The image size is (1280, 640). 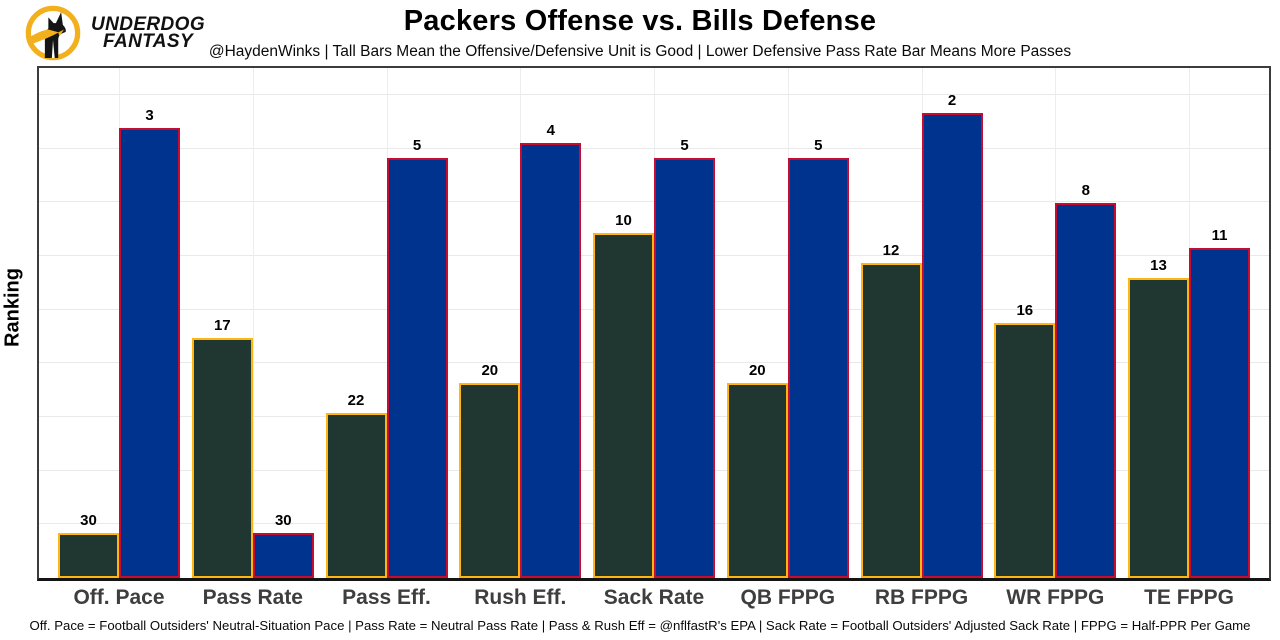 I want to click on bar-value-label: 4, so click(x=550, y=130).